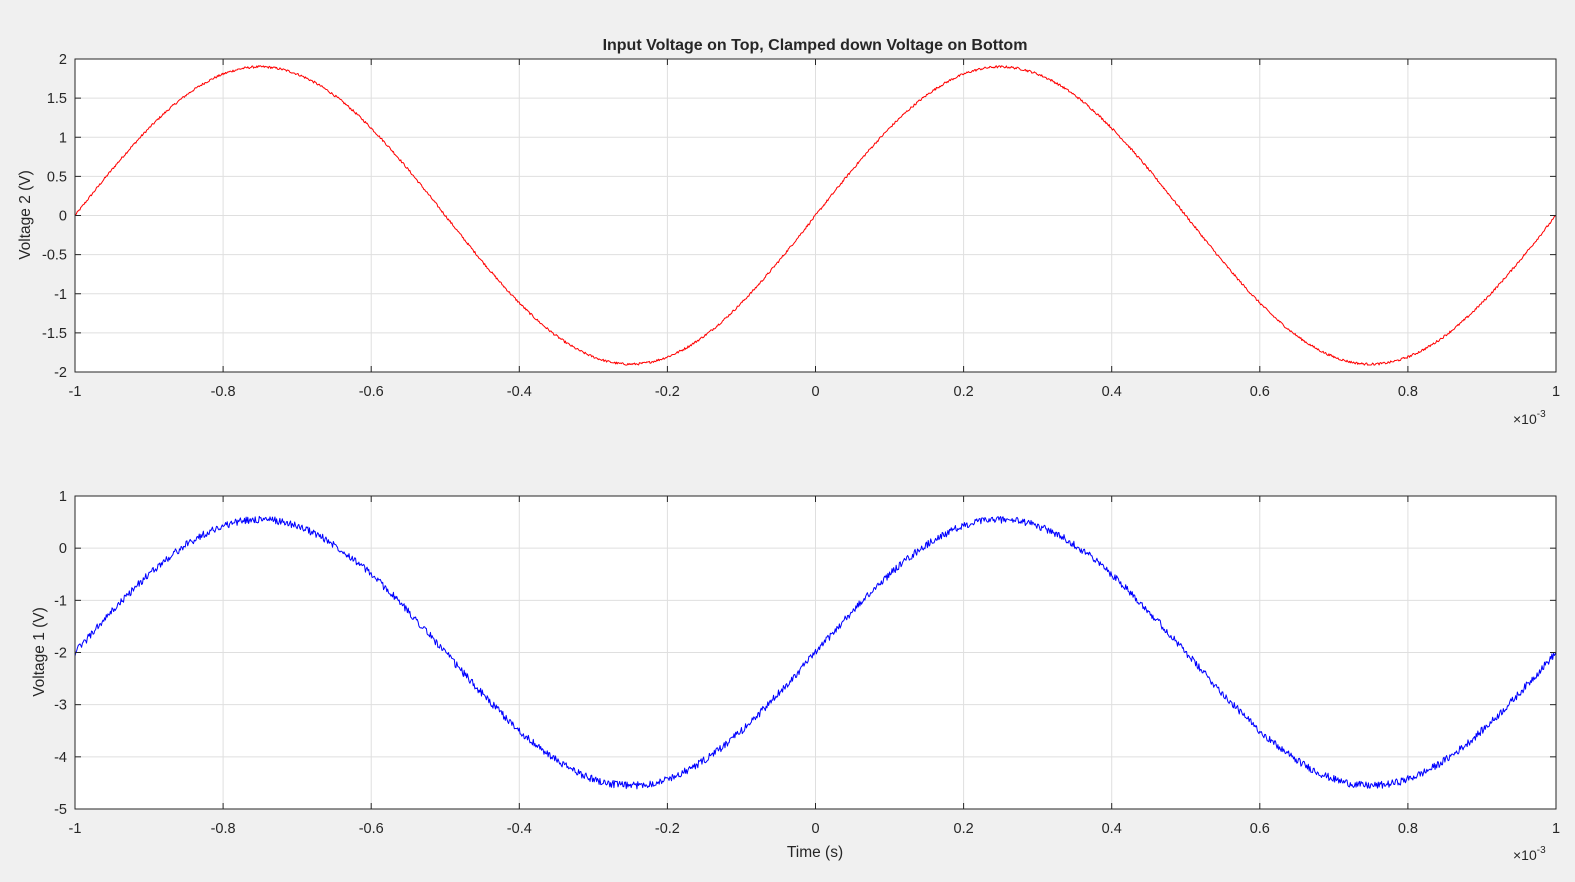 Image resolution: width=1575 pixels, height=882 pixels. What do you see at coordinates (1529, 418) in the screenshot?
I see `top-x-exponent: ×10⁻³` at bounding box center [1529, 418].